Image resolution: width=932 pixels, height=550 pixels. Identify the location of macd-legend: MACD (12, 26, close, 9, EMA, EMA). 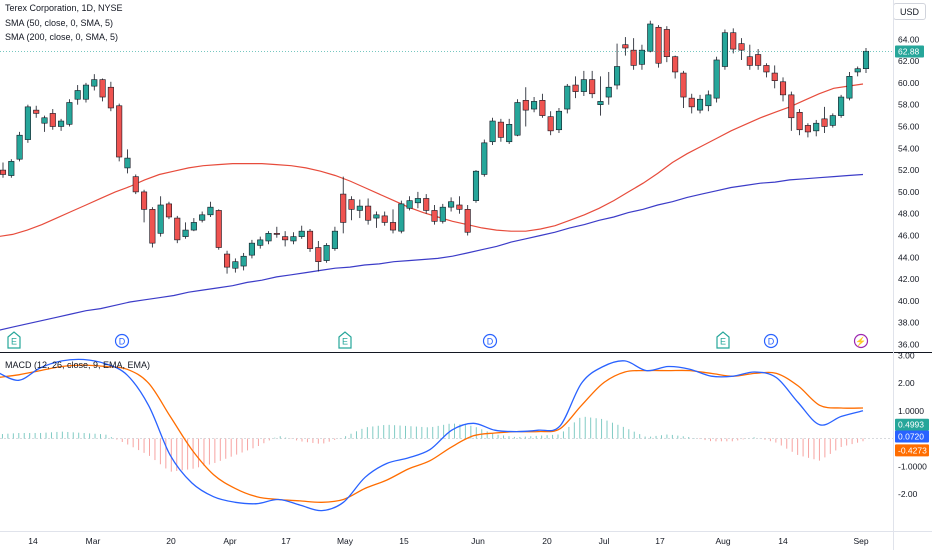
(78, 365).